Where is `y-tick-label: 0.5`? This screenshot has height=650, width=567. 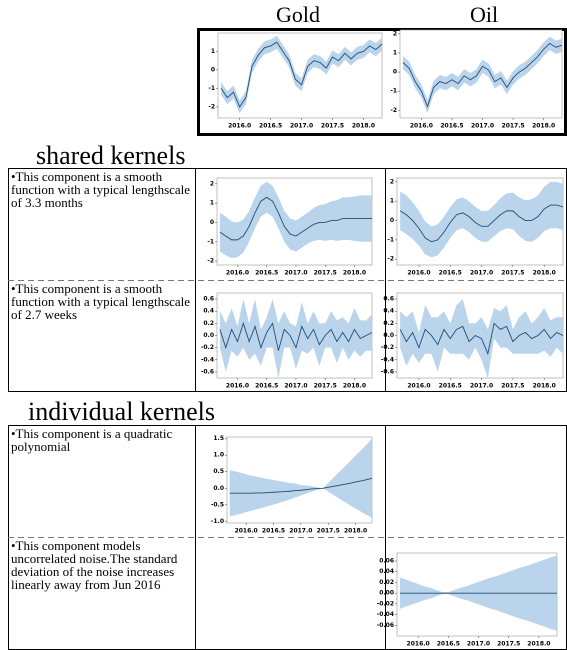 y-tick-label: 0.5 is located at coordinates (218, 471).